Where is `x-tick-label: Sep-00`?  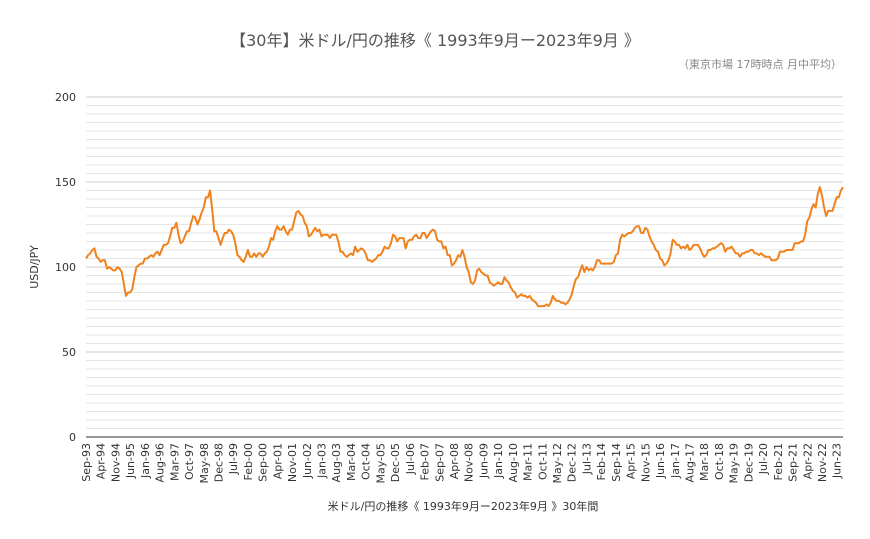 x-tick-label: Sep-00 is located at coordinates (263, 462).